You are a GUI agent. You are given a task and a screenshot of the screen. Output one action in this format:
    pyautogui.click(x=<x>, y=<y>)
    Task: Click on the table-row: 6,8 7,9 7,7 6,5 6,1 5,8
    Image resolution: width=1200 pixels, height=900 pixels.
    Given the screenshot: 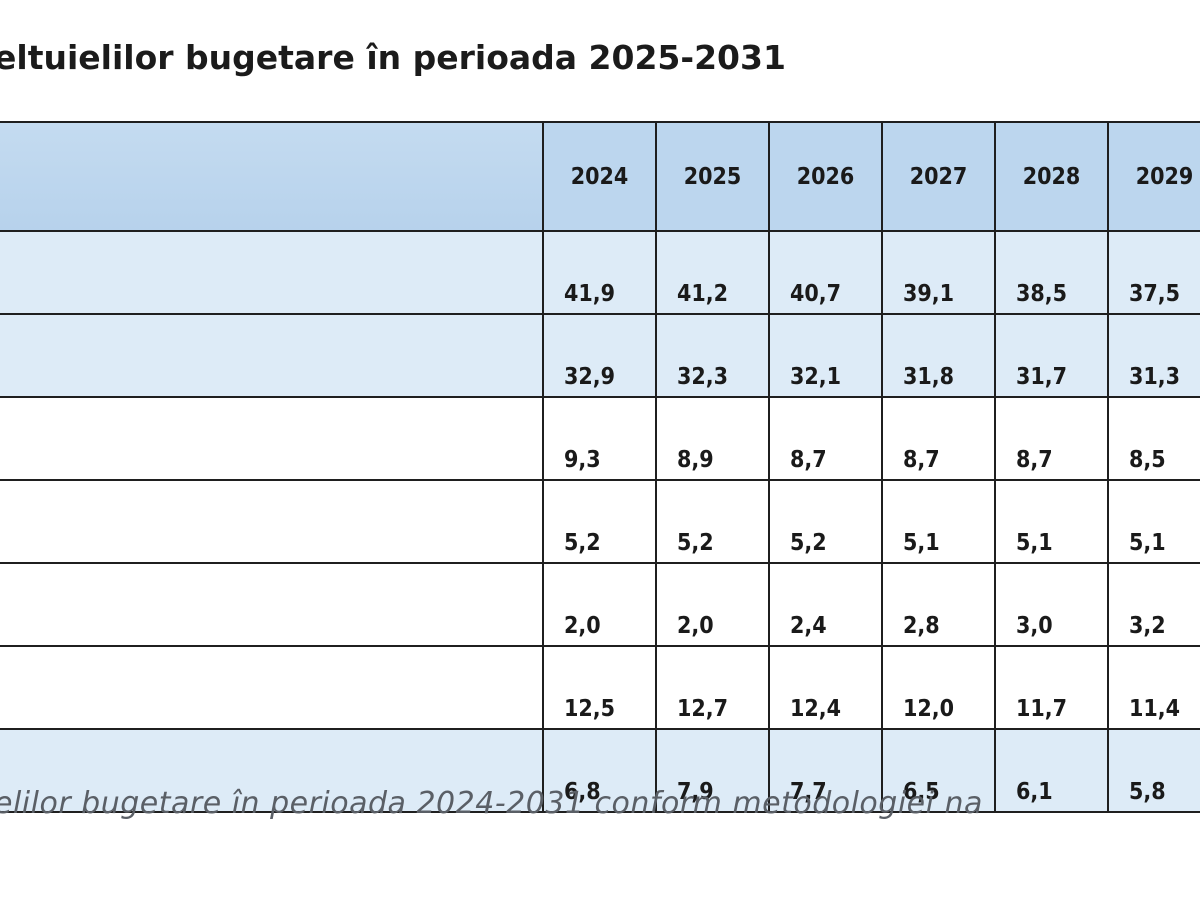 What is the action you would take?
    pyautogui.click(x=600, y=770)
    